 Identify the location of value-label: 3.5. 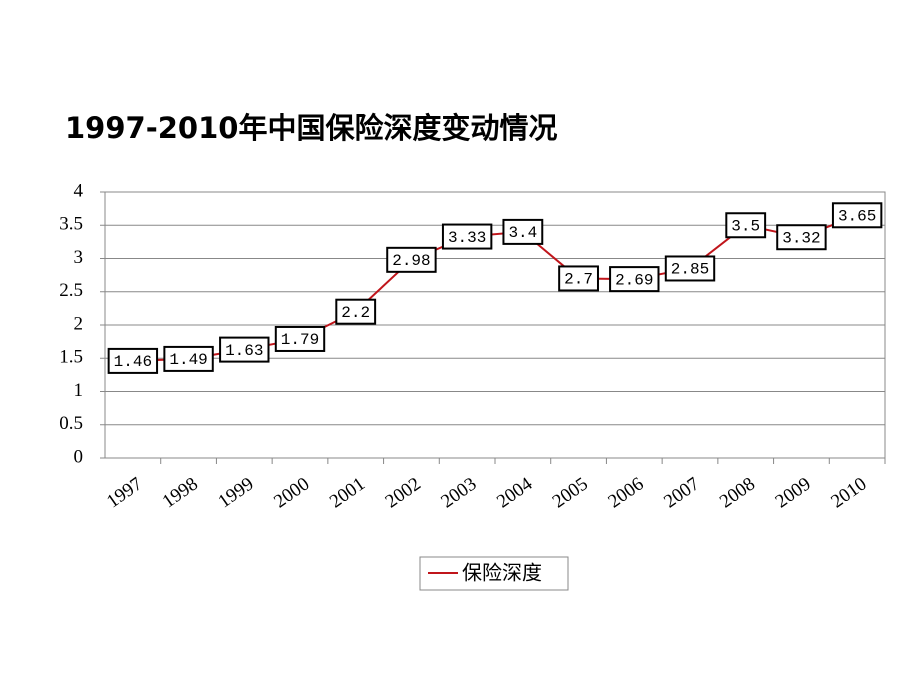
(745, 226).